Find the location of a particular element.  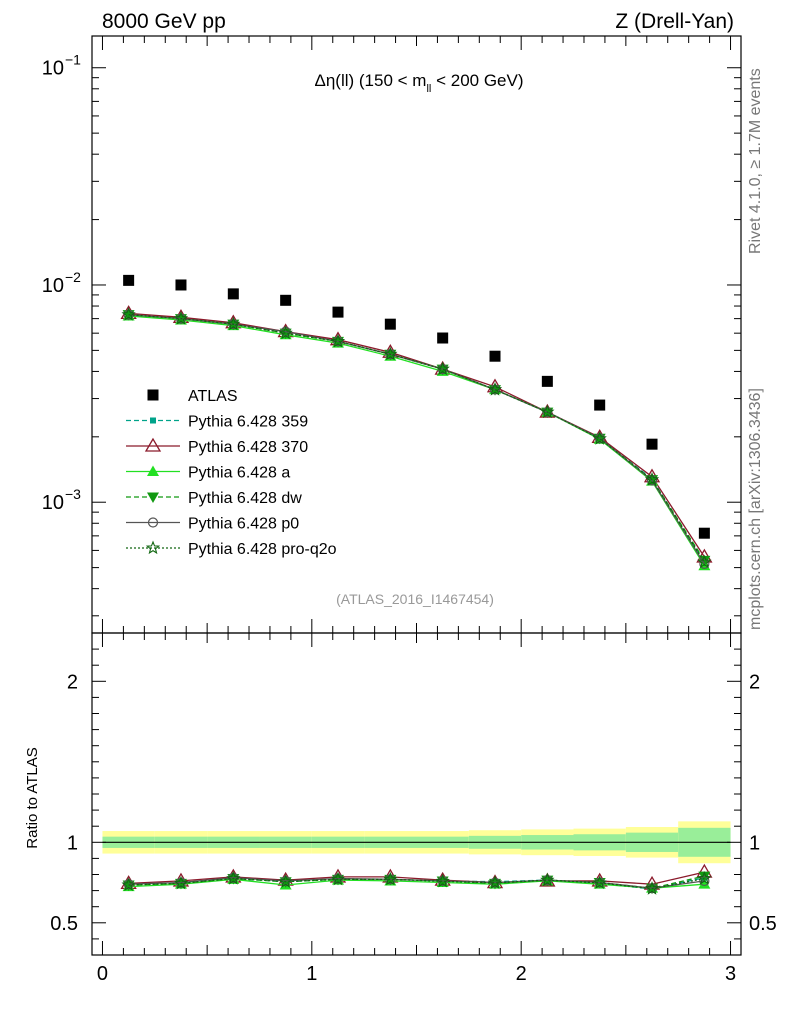

plot-title-suffix: < 200 GeV) is located at coordinates (477, 80).